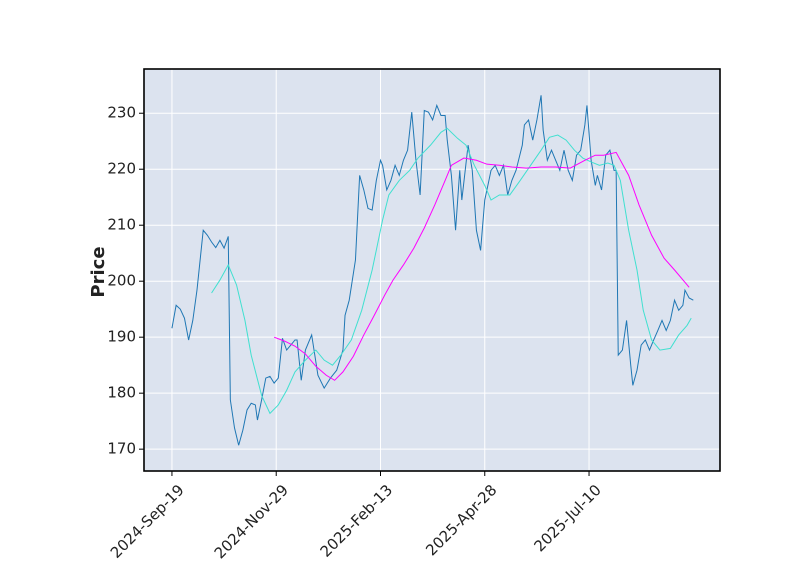 This screenshot has height=575, width=800. What do you see at coordinates (121, 449) in the screenshot?
I see `y-tick-label: 170` at bounding box center [121, 449].